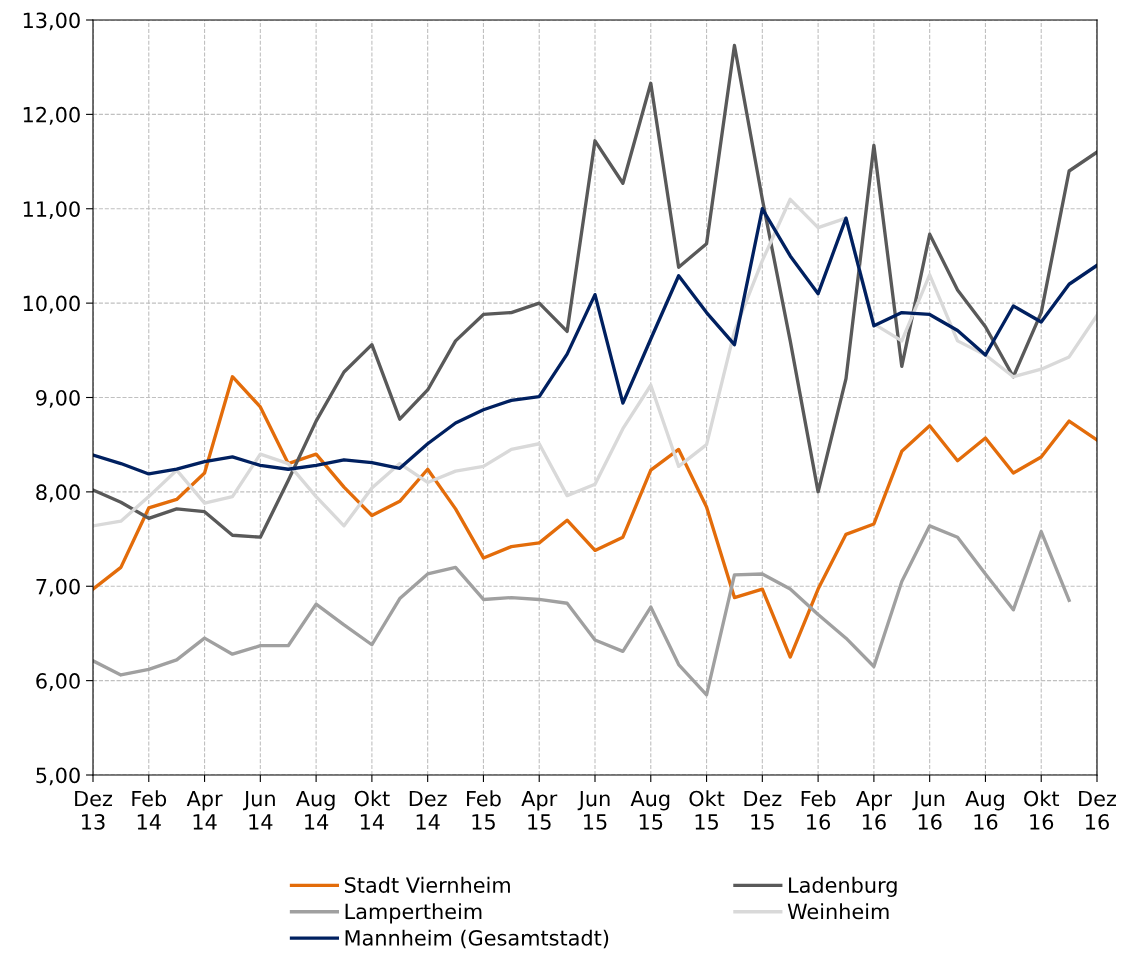 The height and width of the screenshot is (966, 1122). I want to click on x-tick-label: Okt 14, so click(372, 810).